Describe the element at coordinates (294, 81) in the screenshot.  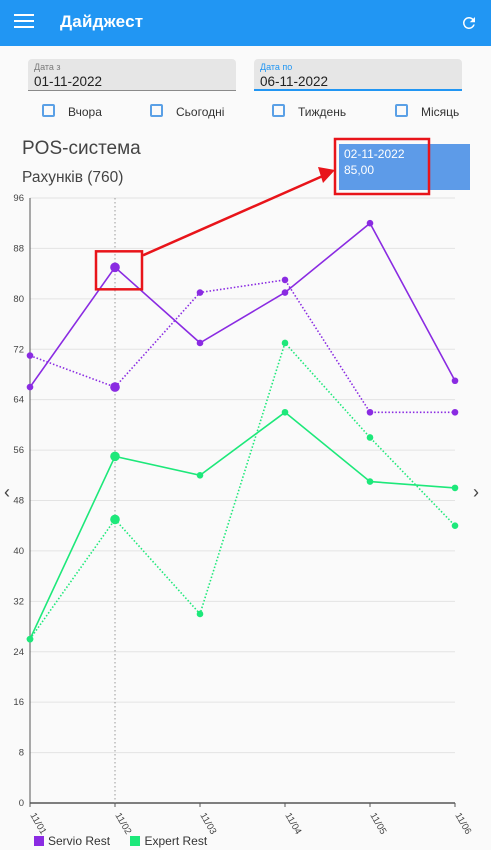
I see `date-to-value: 06-11-2022` at that location.